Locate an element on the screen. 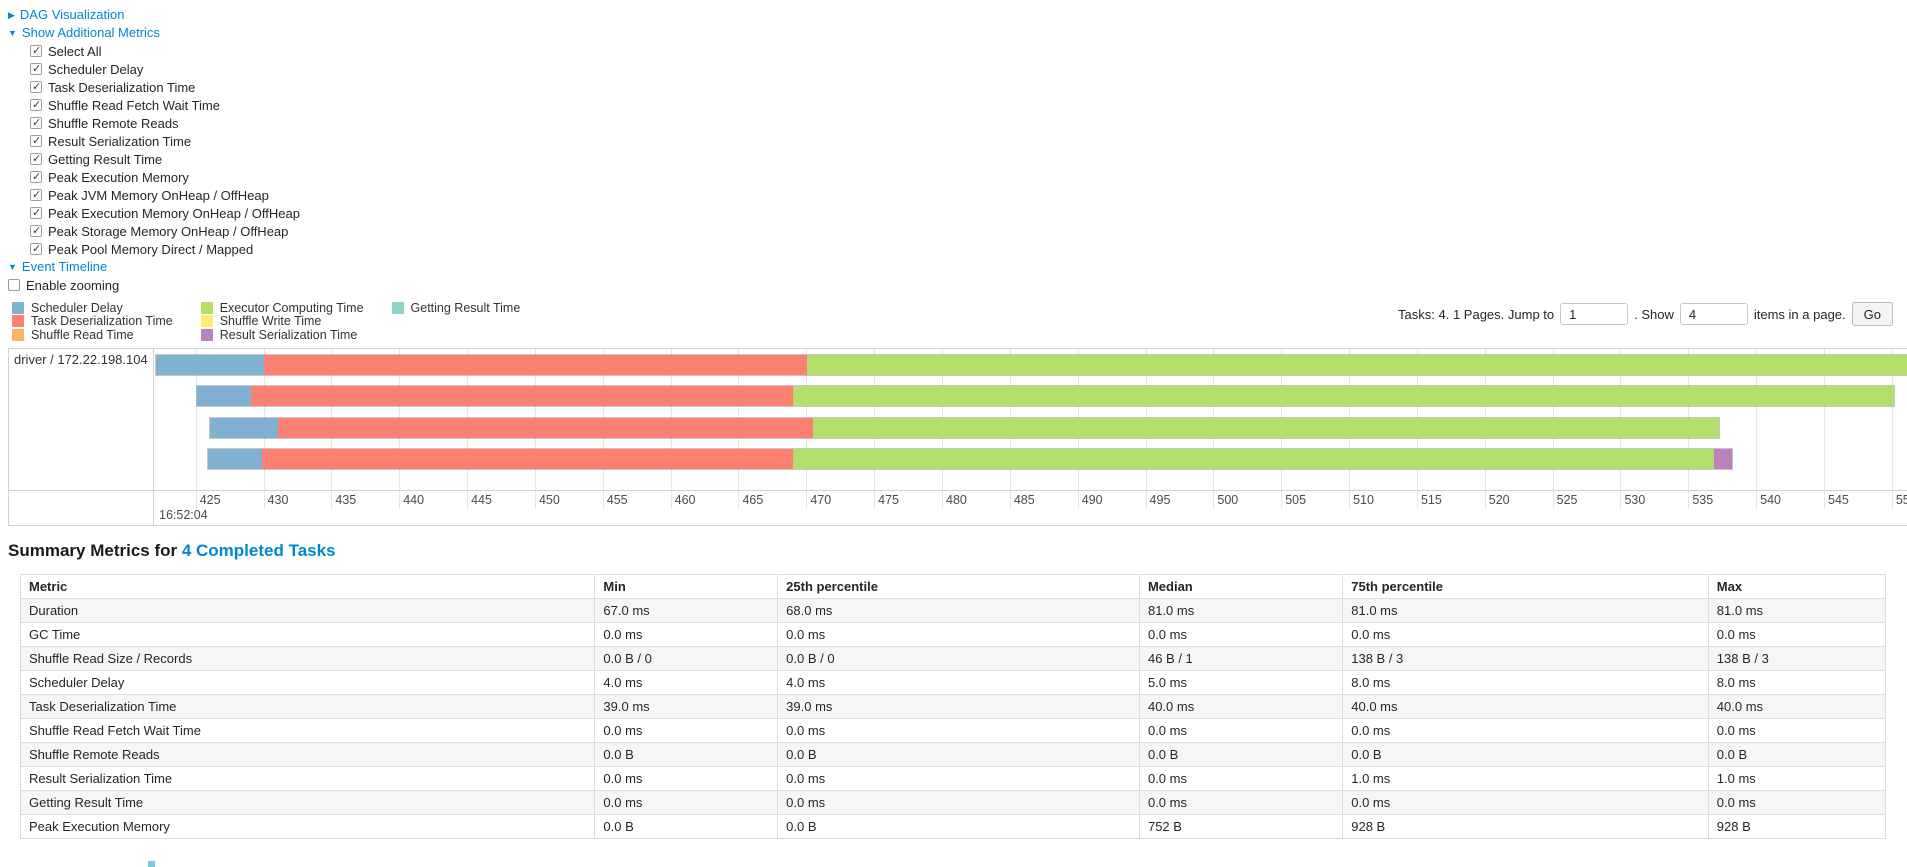  enable-zooming-row: Enable zooming is located at coordinates (63, 285).